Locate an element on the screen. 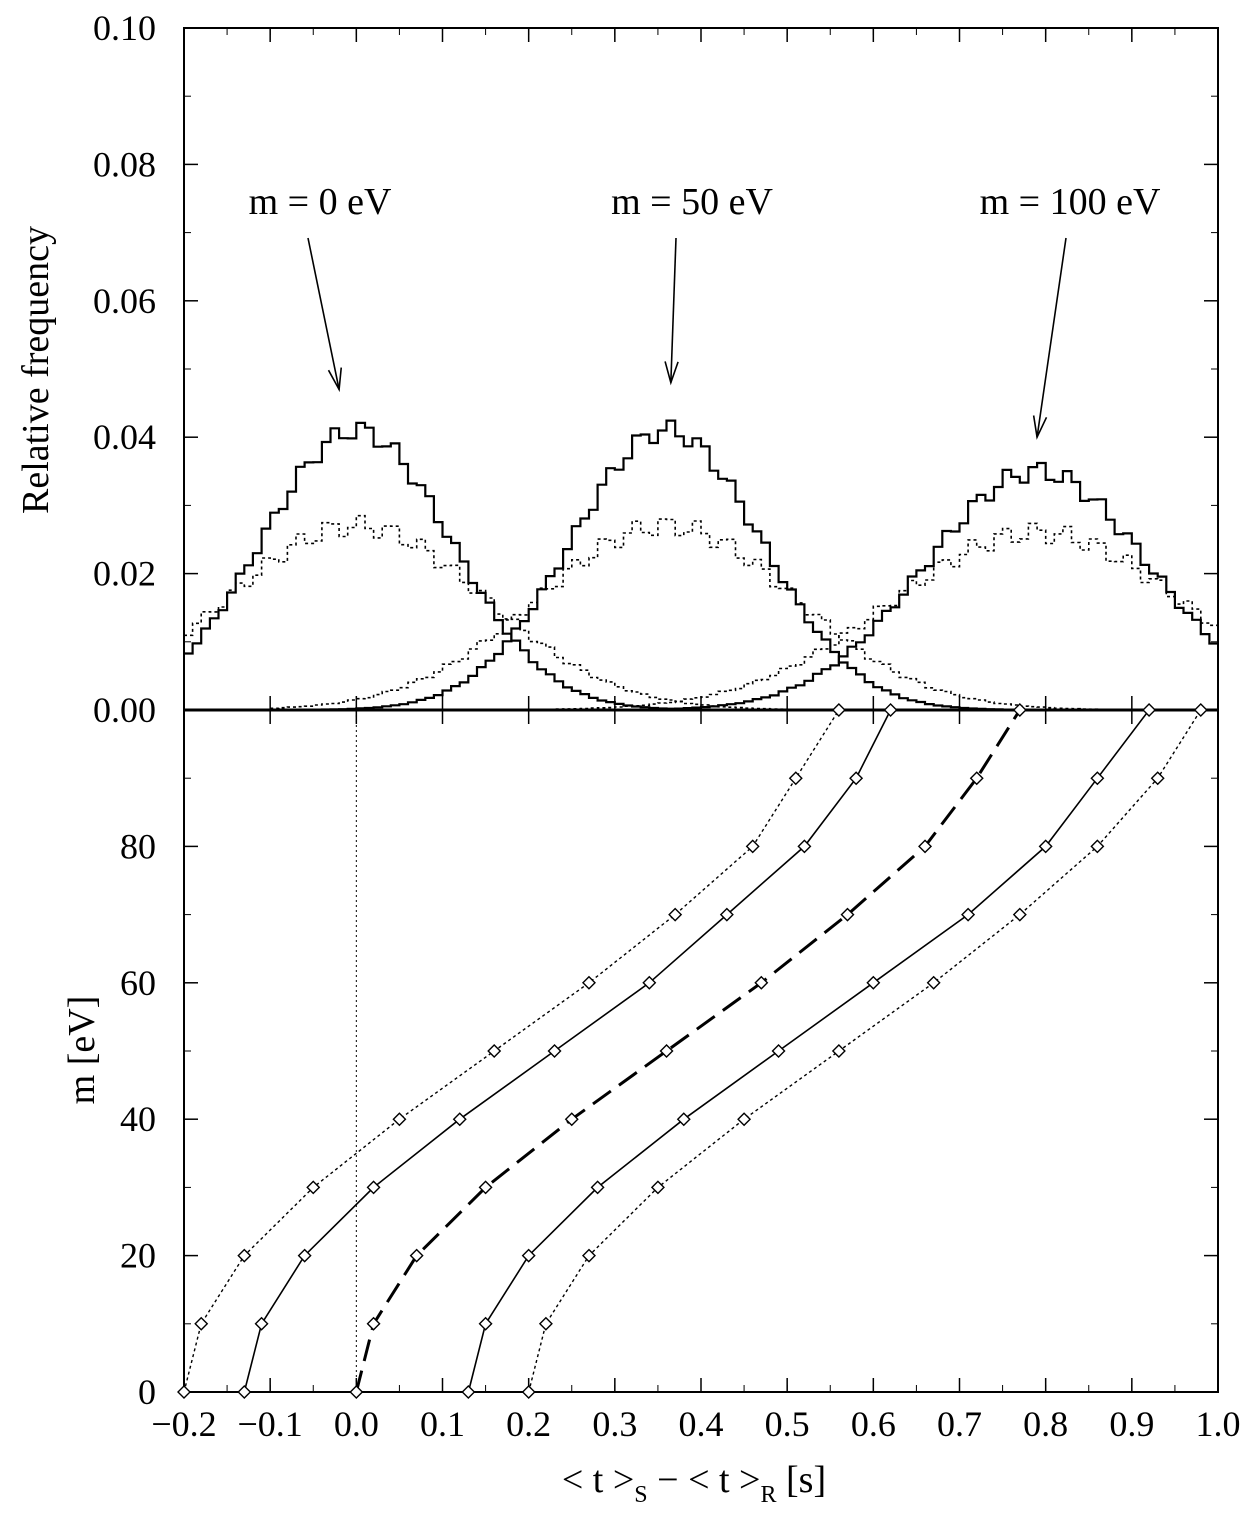  bottom-y-tick-label: 80 is located at coordinates (138, 846).